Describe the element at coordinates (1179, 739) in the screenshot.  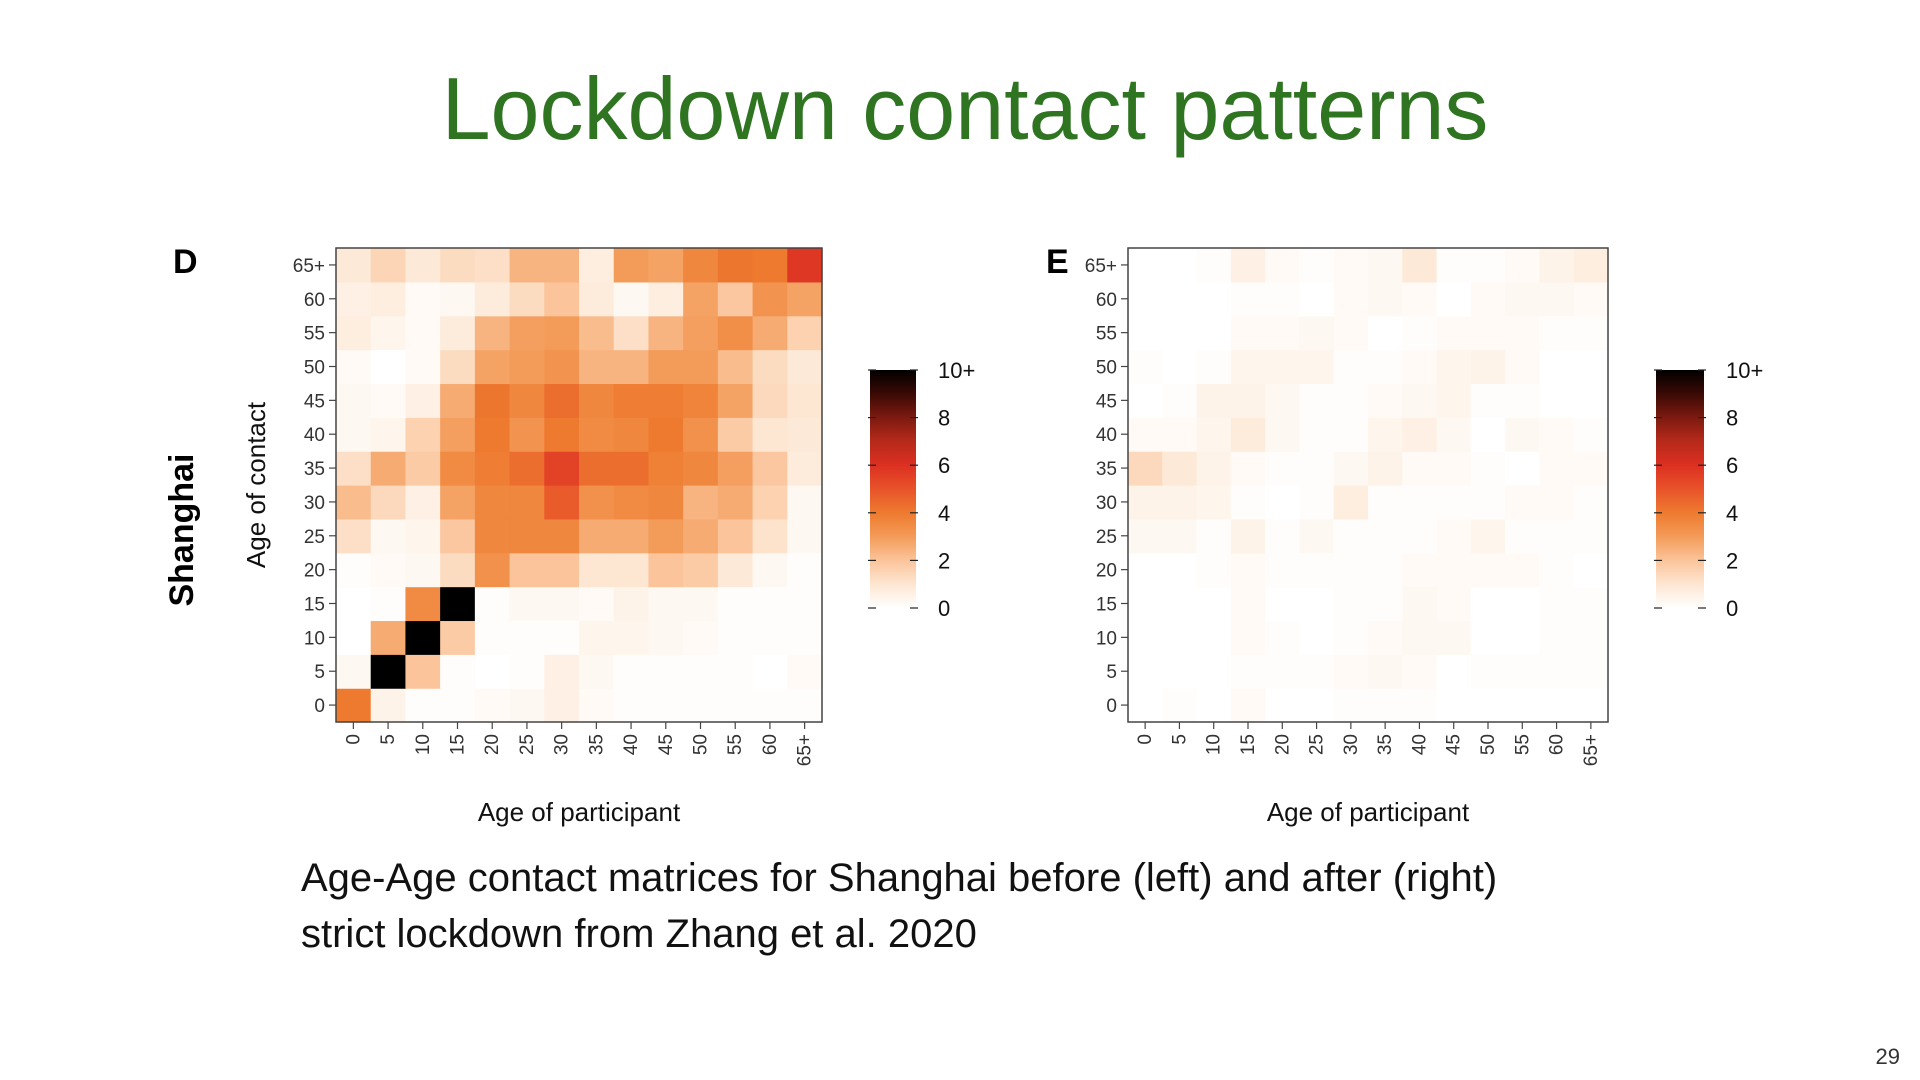
I see `x-tick-label: 5` at that location.